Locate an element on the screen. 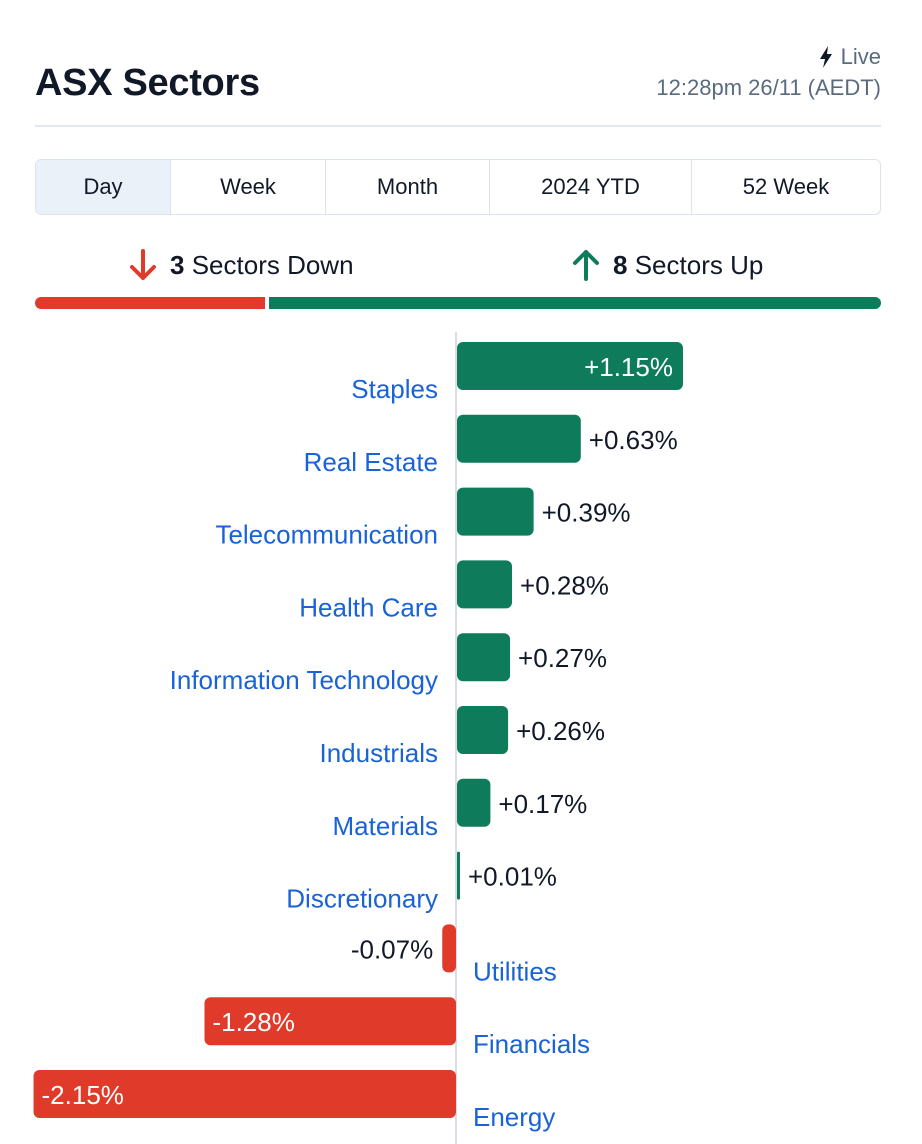 This screenshot has height=1144, width=922. sector-row-information-technology: Information Technology +0.27% is located at coordinates (388, 664).